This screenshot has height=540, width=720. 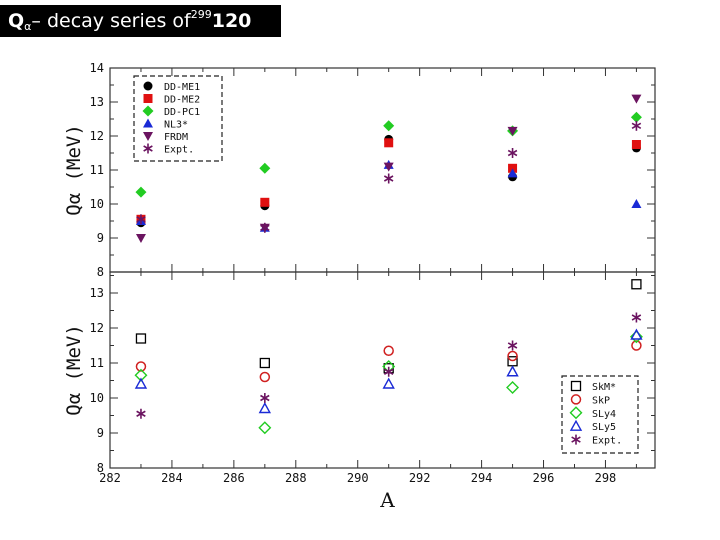 I want to click on legend-label: SLy4, so click(x=604, y=414).